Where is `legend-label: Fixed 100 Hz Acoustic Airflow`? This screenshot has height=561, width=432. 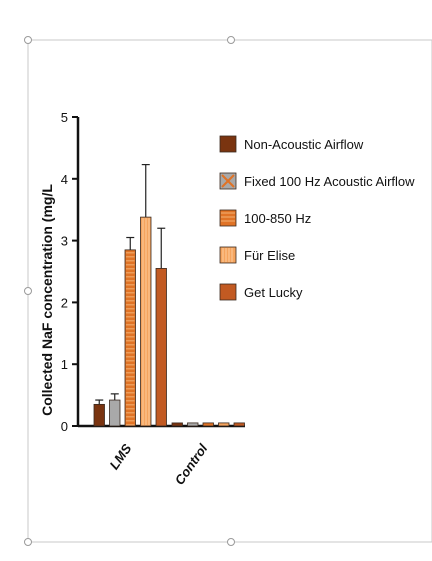 legend-label: Fixed 100 Hz Acoustic Airflow is located at coordinates (329, 181).